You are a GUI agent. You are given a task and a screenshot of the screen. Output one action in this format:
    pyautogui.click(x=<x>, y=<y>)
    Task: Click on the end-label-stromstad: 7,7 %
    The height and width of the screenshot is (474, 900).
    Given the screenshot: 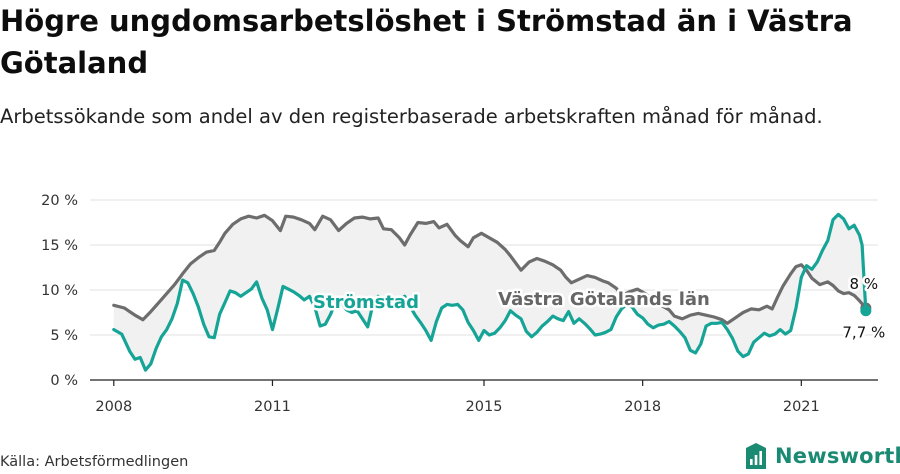 What is the action you would take?
    pyautogui.click(x=863, y=333)
    